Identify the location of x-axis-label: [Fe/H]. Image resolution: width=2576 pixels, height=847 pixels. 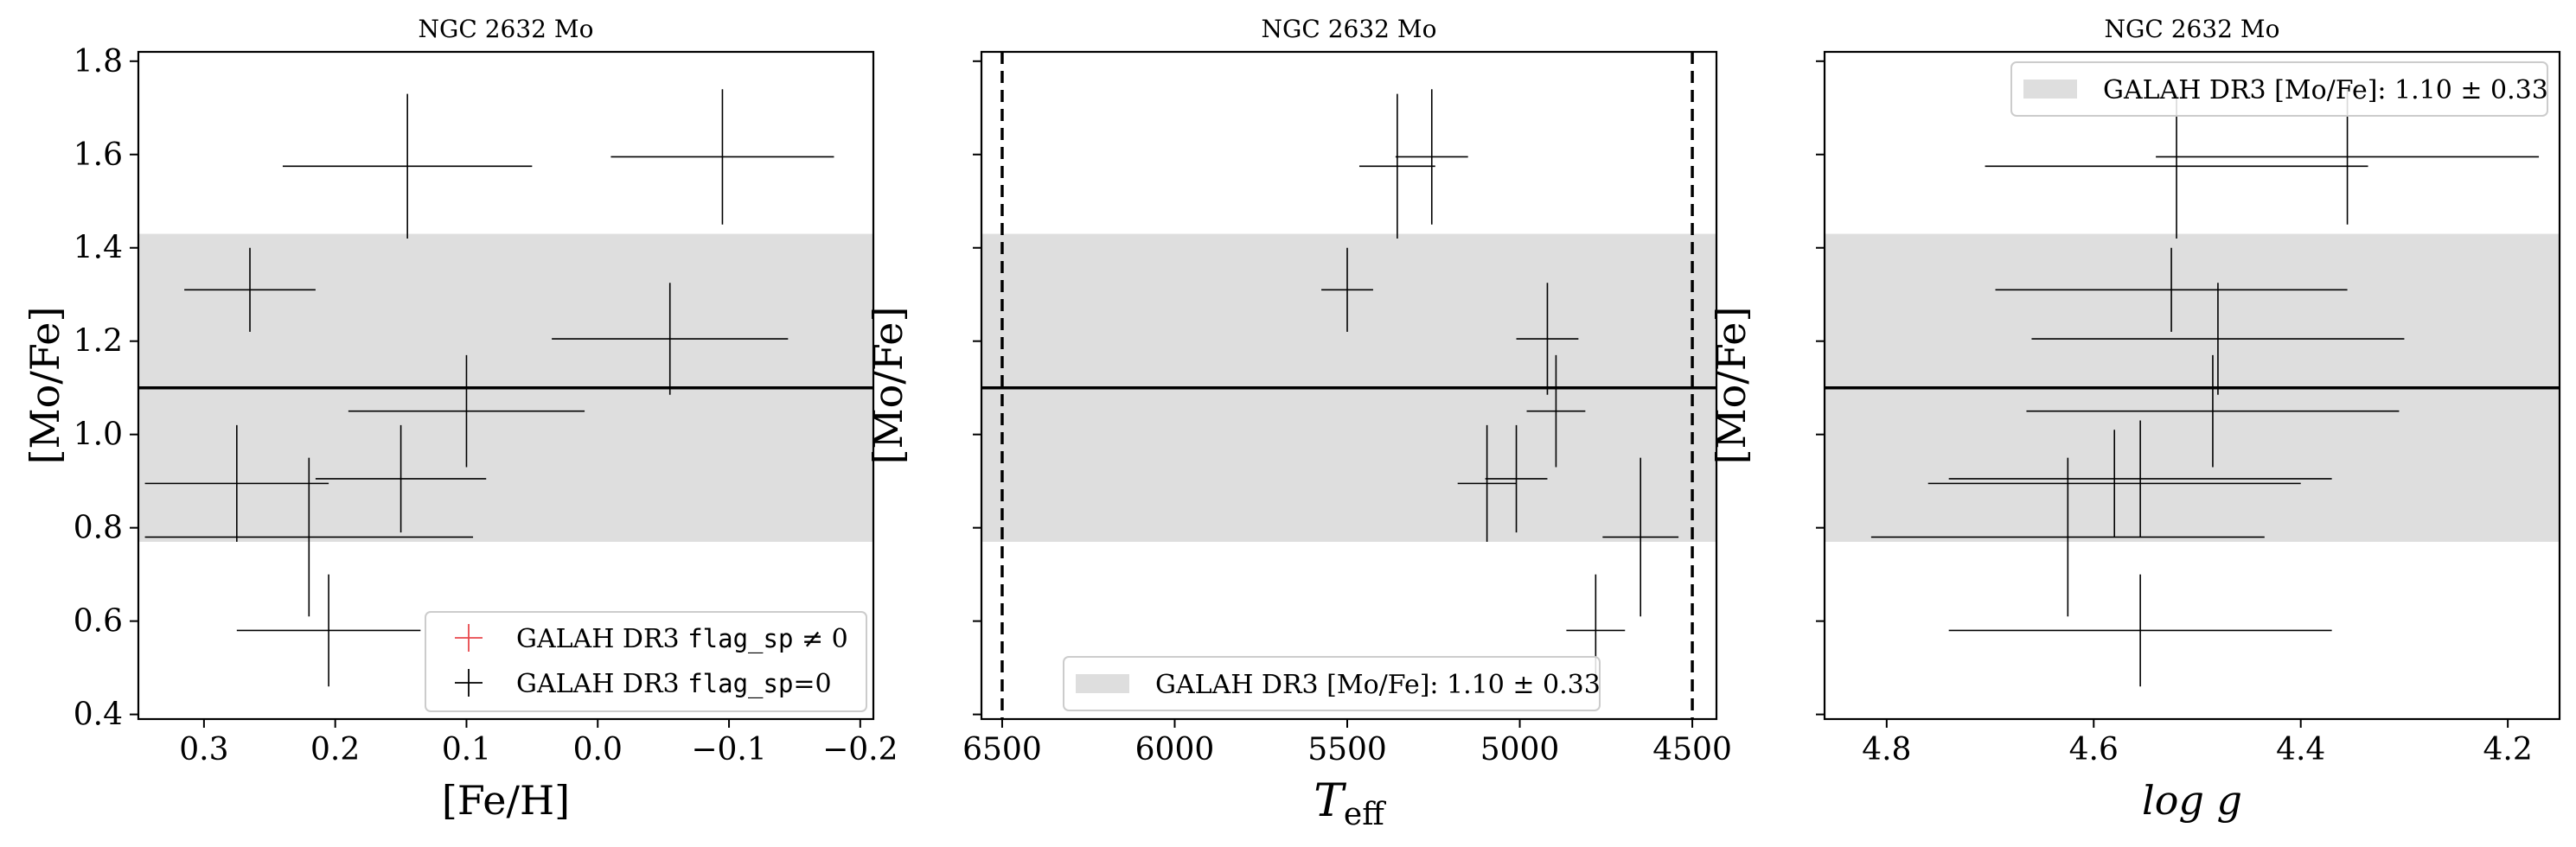
(506, 800).